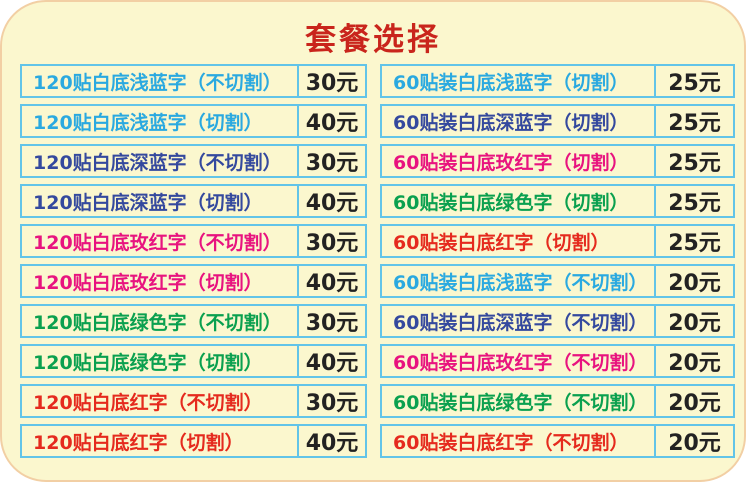  Describe the element at coordinates (157, 82) in the screenshot. I see `package-label: 120贴白底浅蓝字（不切割）` at that location.